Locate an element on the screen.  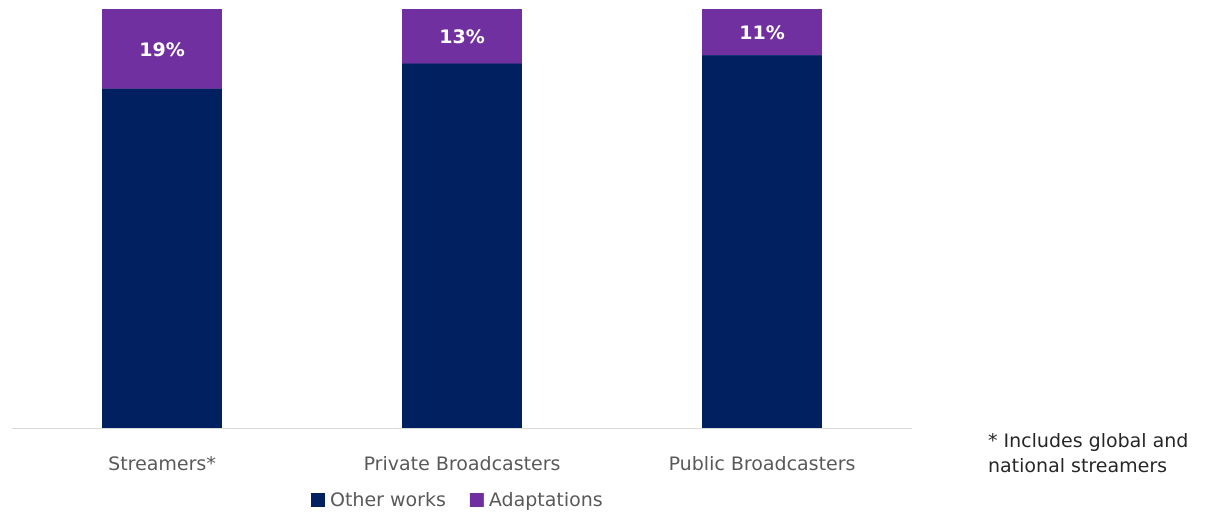
legend-label: Other works is located at coordinates (388, 500).